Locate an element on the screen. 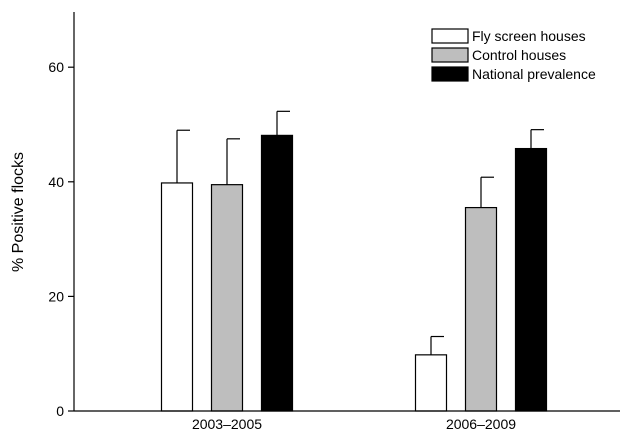  y-tick-label: 40 is located at coordinates (56, 182).